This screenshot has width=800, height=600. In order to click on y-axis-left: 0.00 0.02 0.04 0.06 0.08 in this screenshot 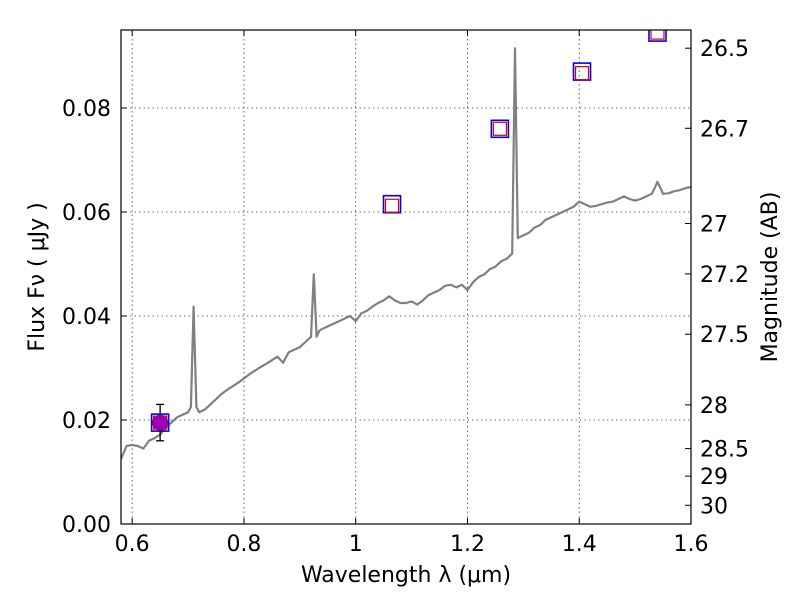, I will do `click(94, 317)`.